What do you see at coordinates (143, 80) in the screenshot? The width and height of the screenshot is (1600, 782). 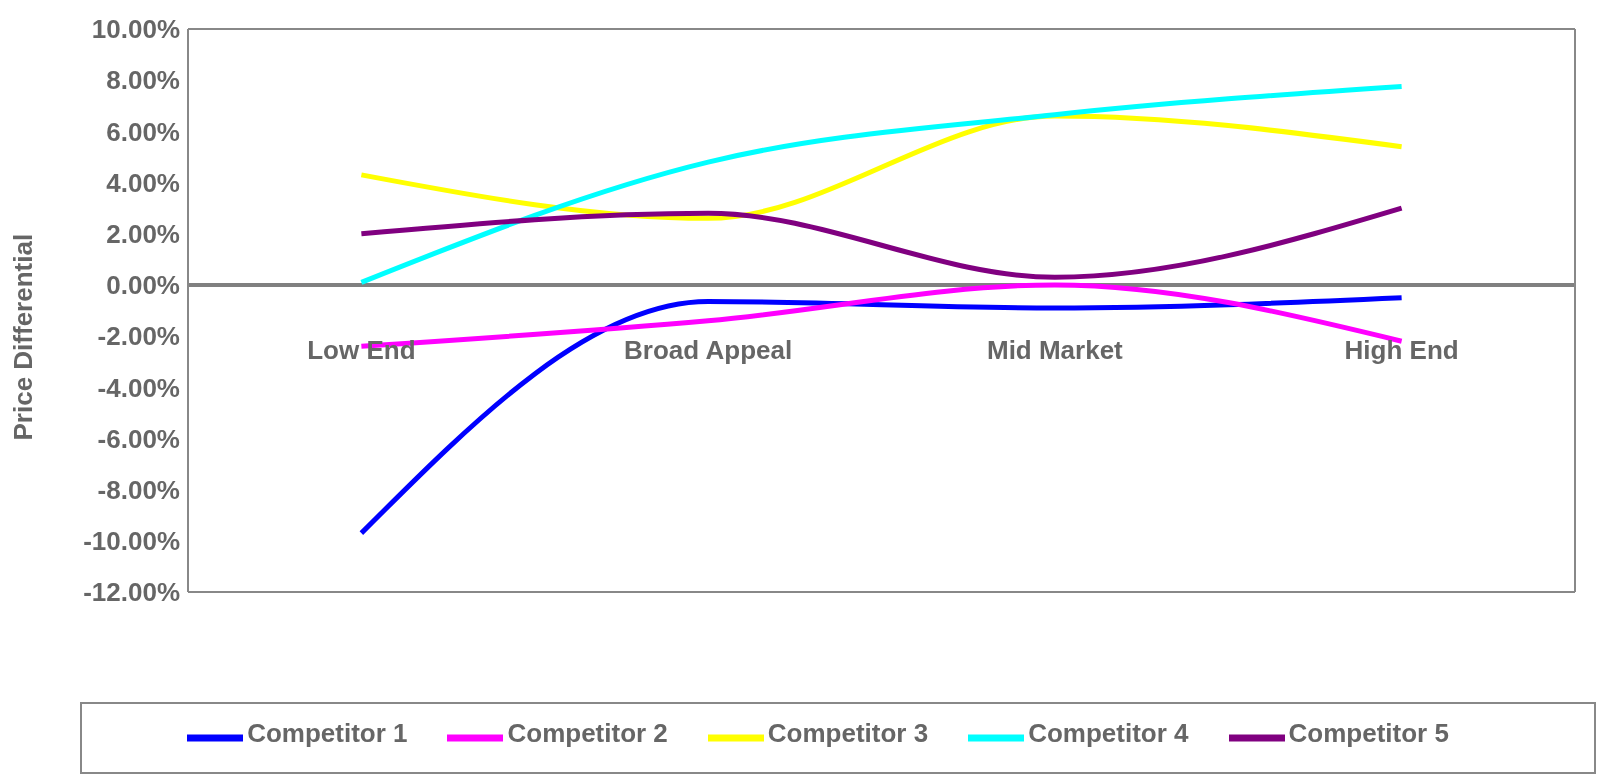 I see `y-tick-label: 8.00%` at bounding box center [143, 80].